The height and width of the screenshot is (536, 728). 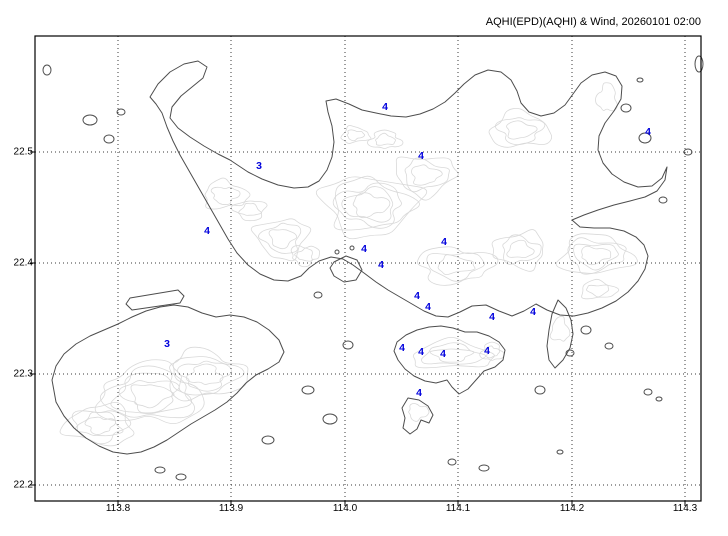 I want to click on x-tick-label: 114.0, so click(x=345, y=508).